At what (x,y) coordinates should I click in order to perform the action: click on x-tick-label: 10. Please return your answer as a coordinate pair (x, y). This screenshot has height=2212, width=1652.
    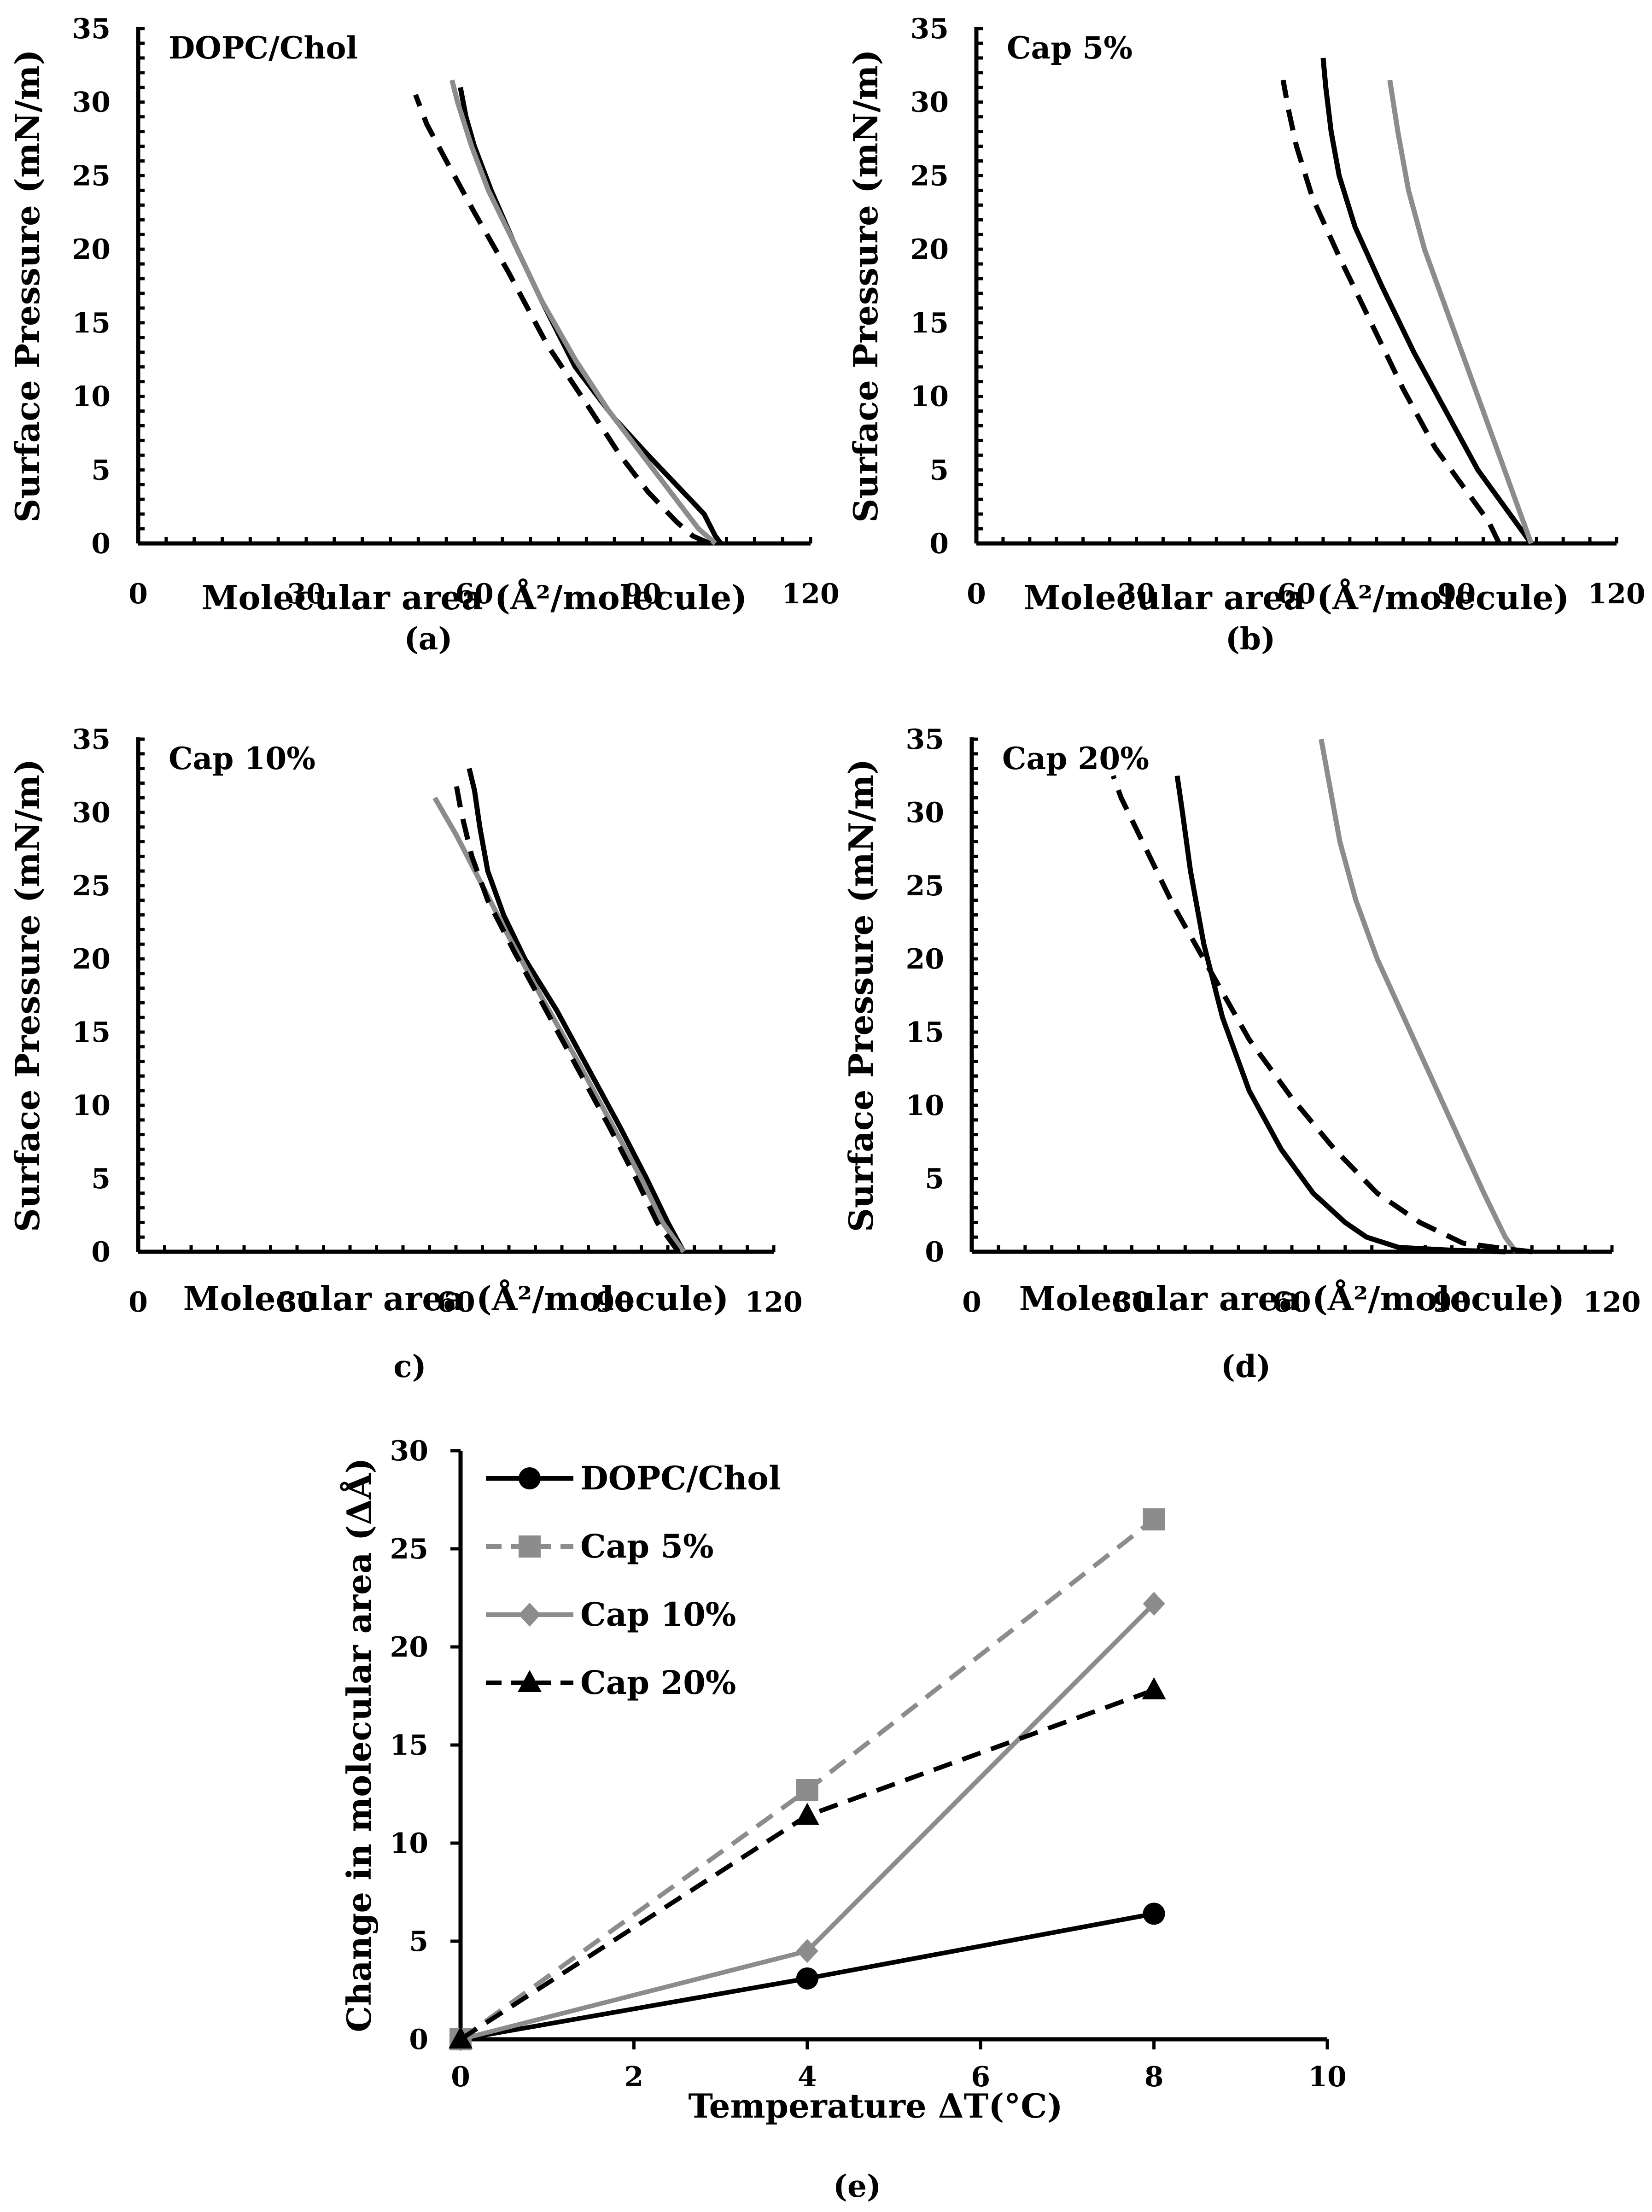
    Looking at the image, I should click on (1327, 2077).